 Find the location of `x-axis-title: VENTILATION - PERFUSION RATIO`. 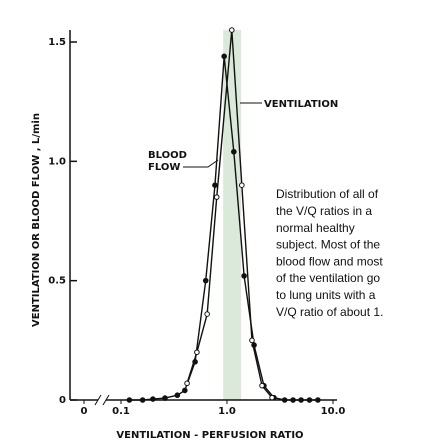

x-axis-title: VENTILATION - PERFUSION RATIO is located at coordinates (209, 435).